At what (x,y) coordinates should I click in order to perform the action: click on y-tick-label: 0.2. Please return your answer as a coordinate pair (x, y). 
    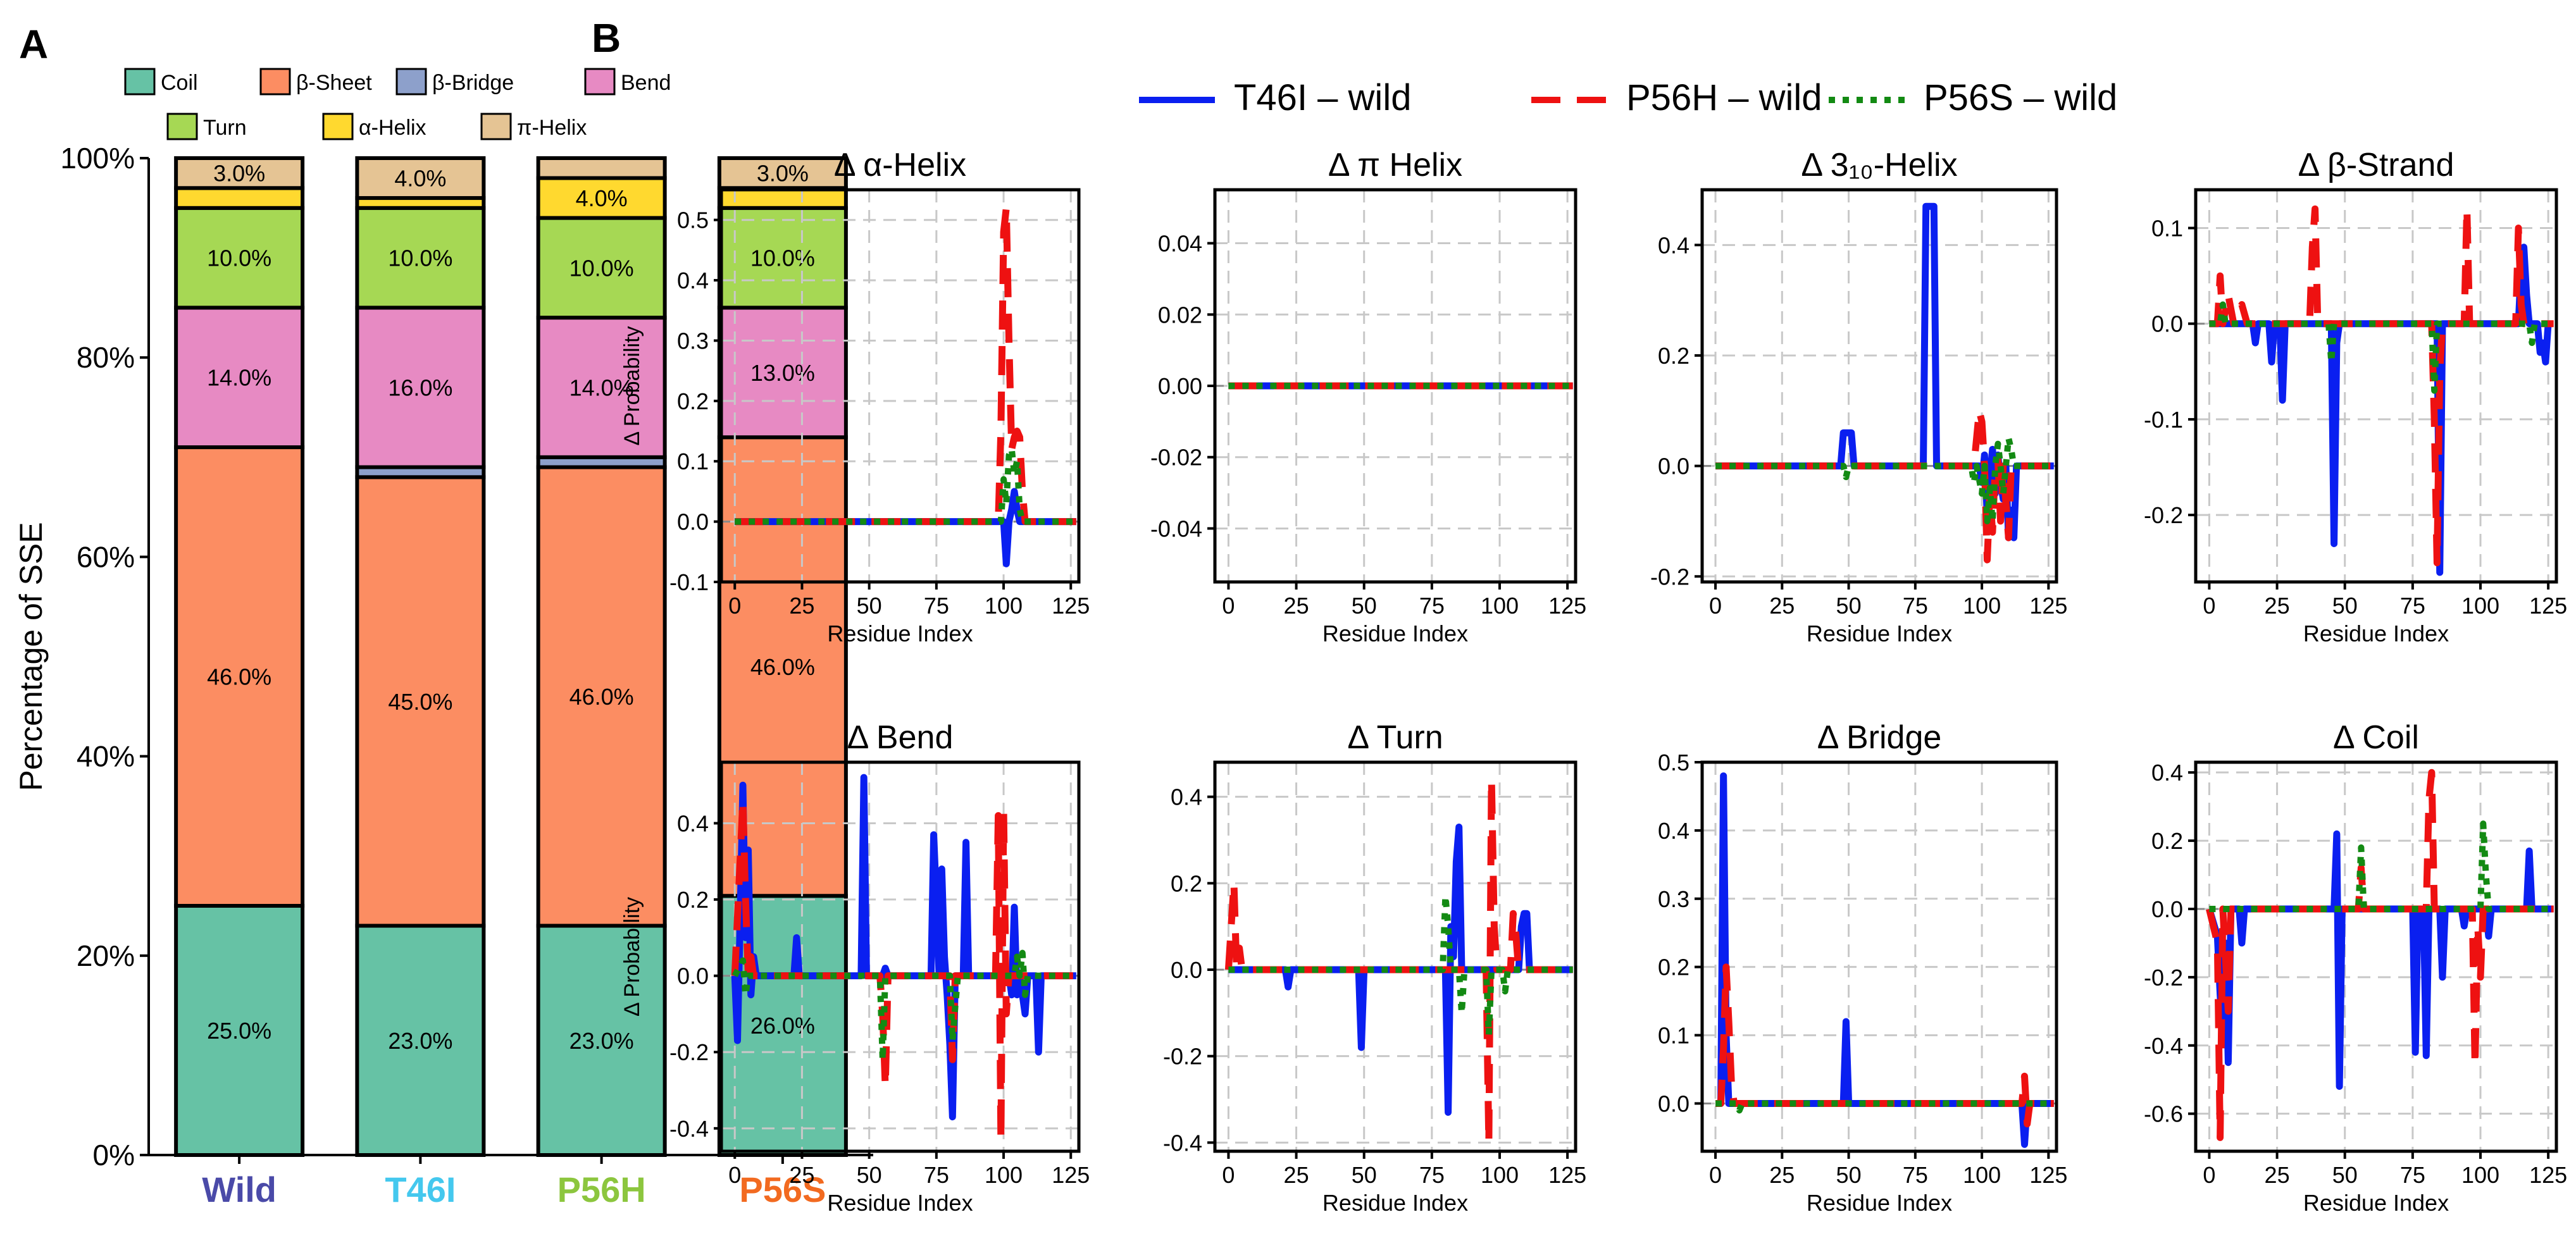
    Looking at the image, I should click on (693, 401).